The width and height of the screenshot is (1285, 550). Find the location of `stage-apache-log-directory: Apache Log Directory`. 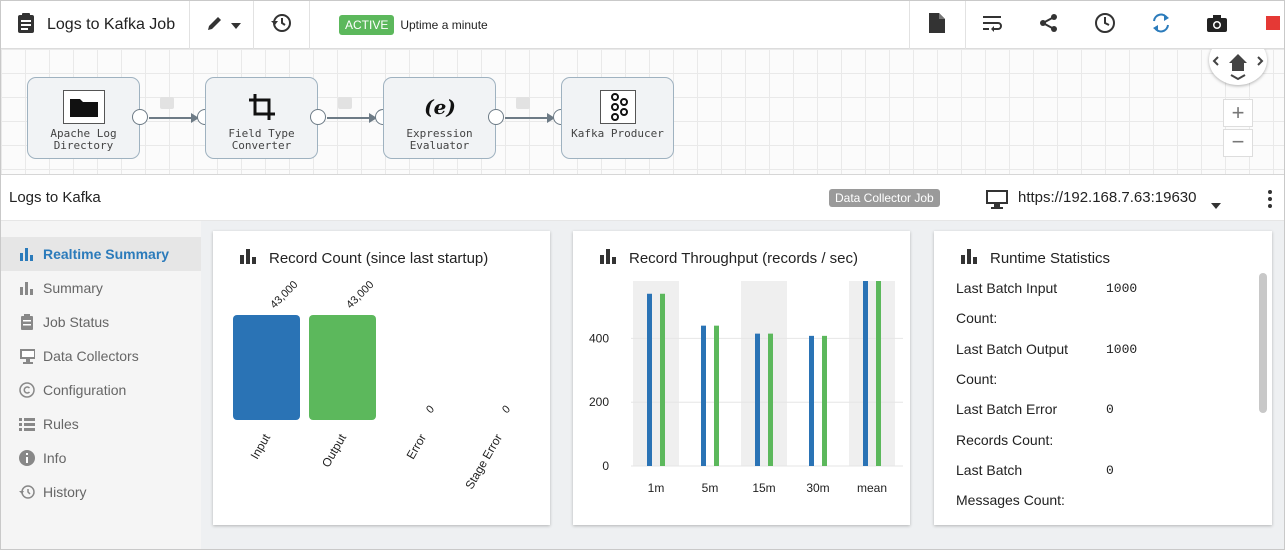

stage-apache-log-directory: Apache Log Directory is located at coordinates (83, 118).